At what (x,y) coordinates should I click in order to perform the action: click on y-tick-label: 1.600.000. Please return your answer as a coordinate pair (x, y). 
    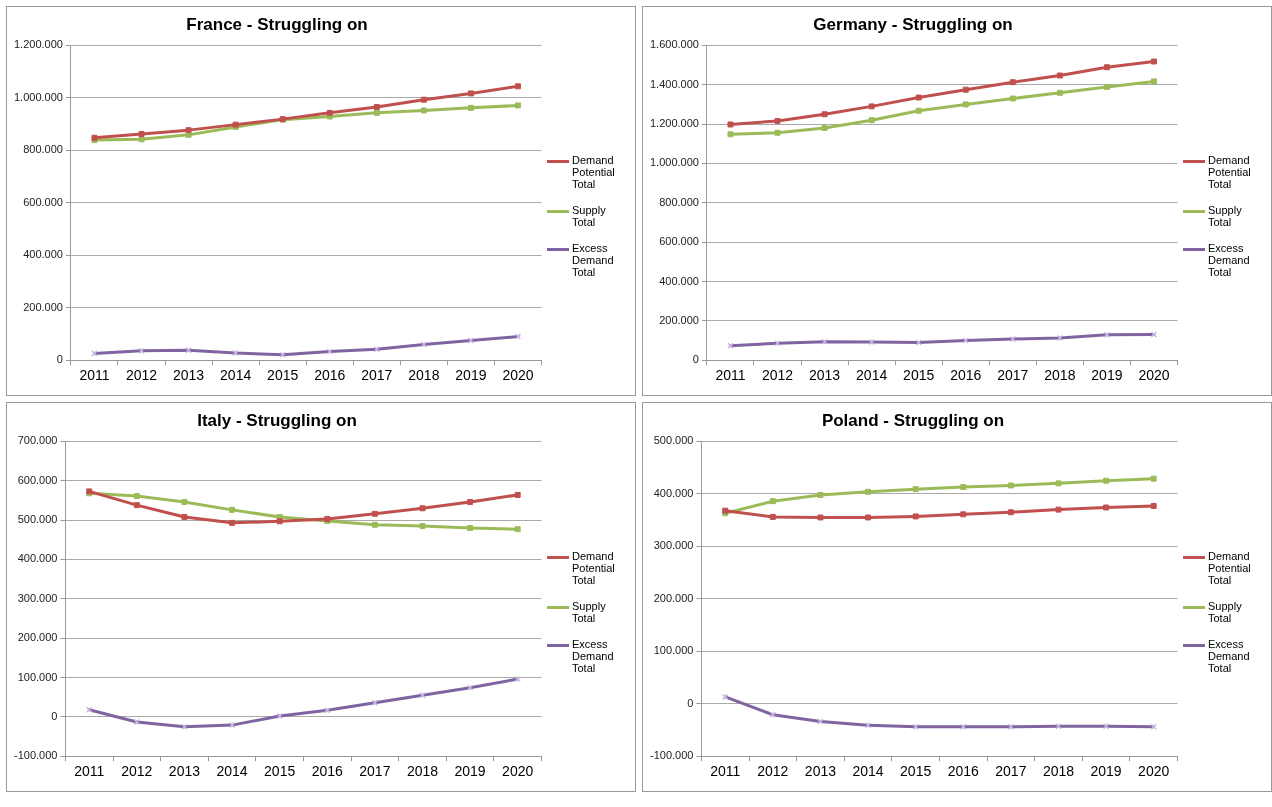
    Looking at the image, I should click on (674, 43).